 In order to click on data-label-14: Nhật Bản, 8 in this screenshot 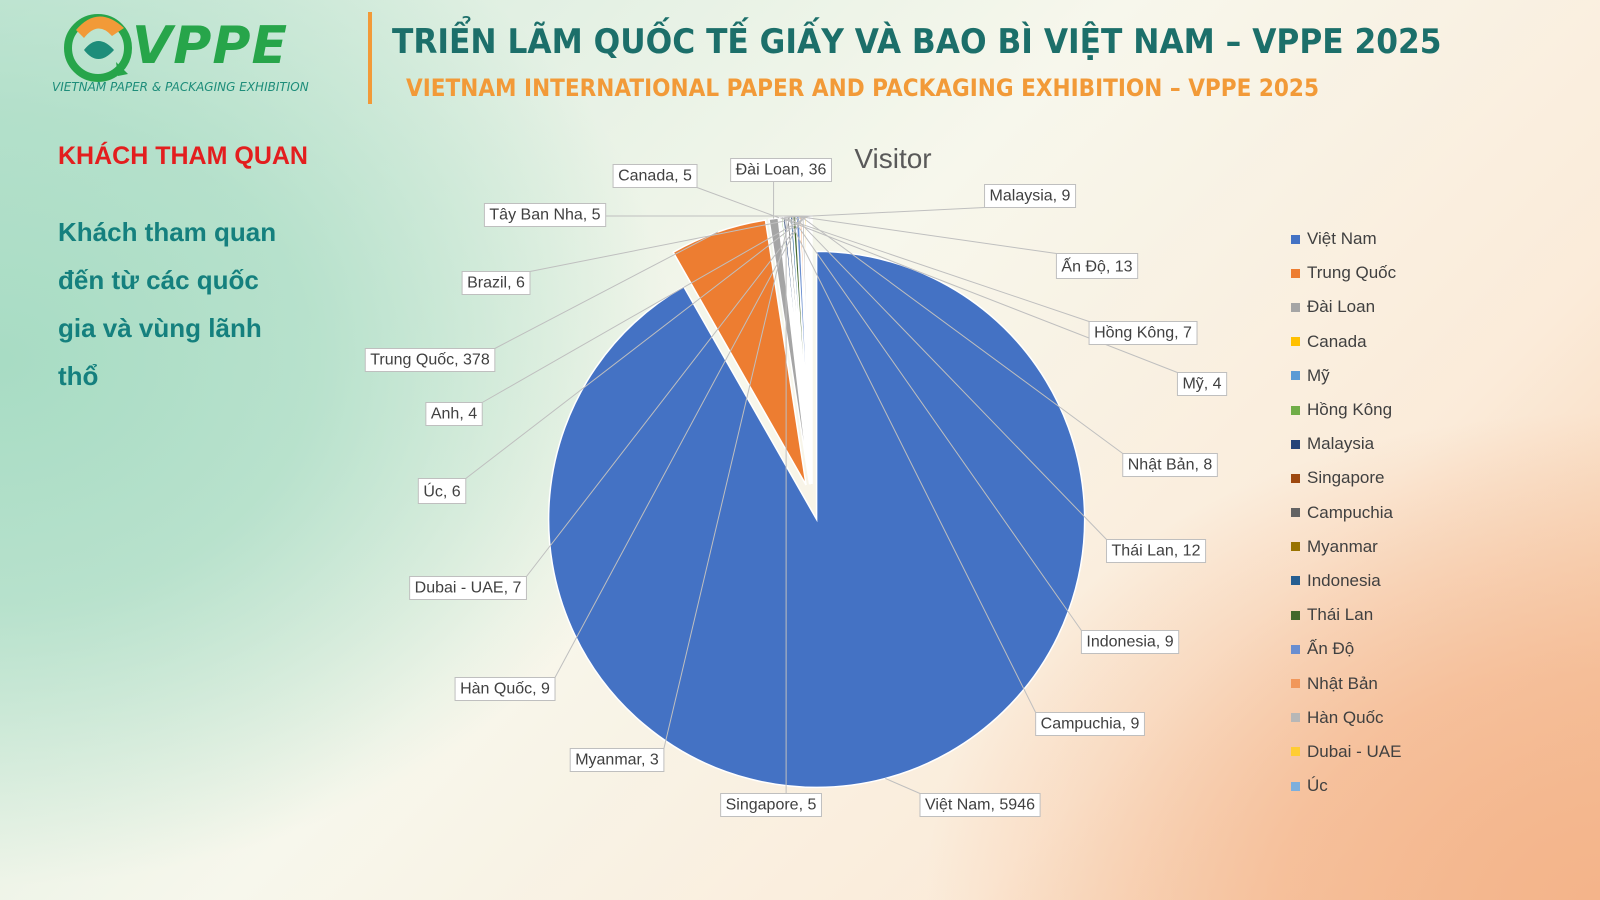, I will do `click(1170, 465)`.